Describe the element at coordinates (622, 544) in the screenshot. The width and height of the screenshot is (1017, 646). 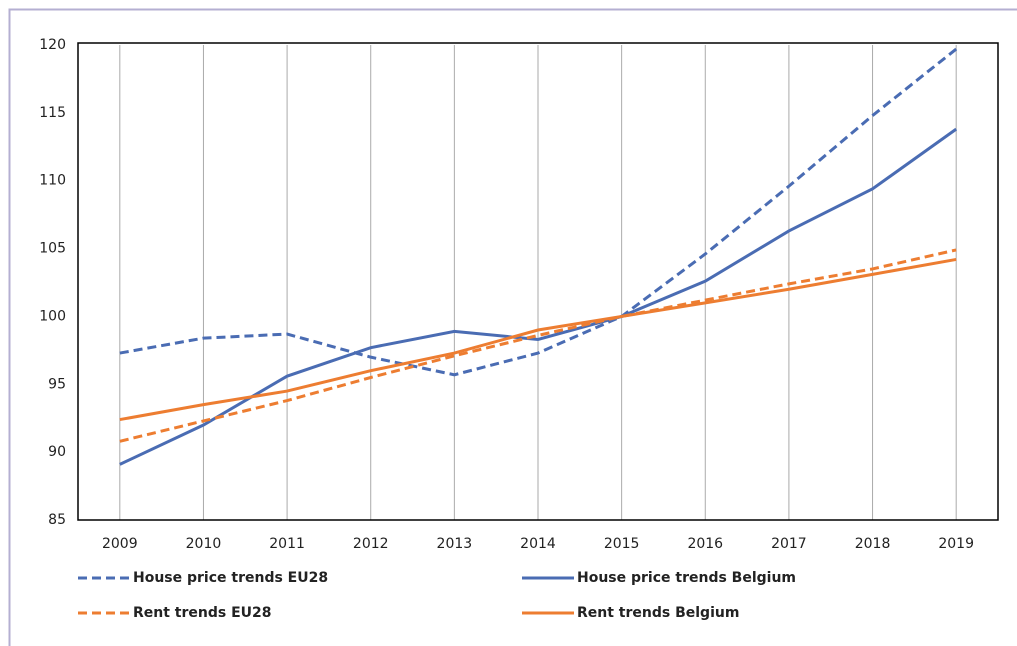
I see `x-tick-label: 2015` at that location.